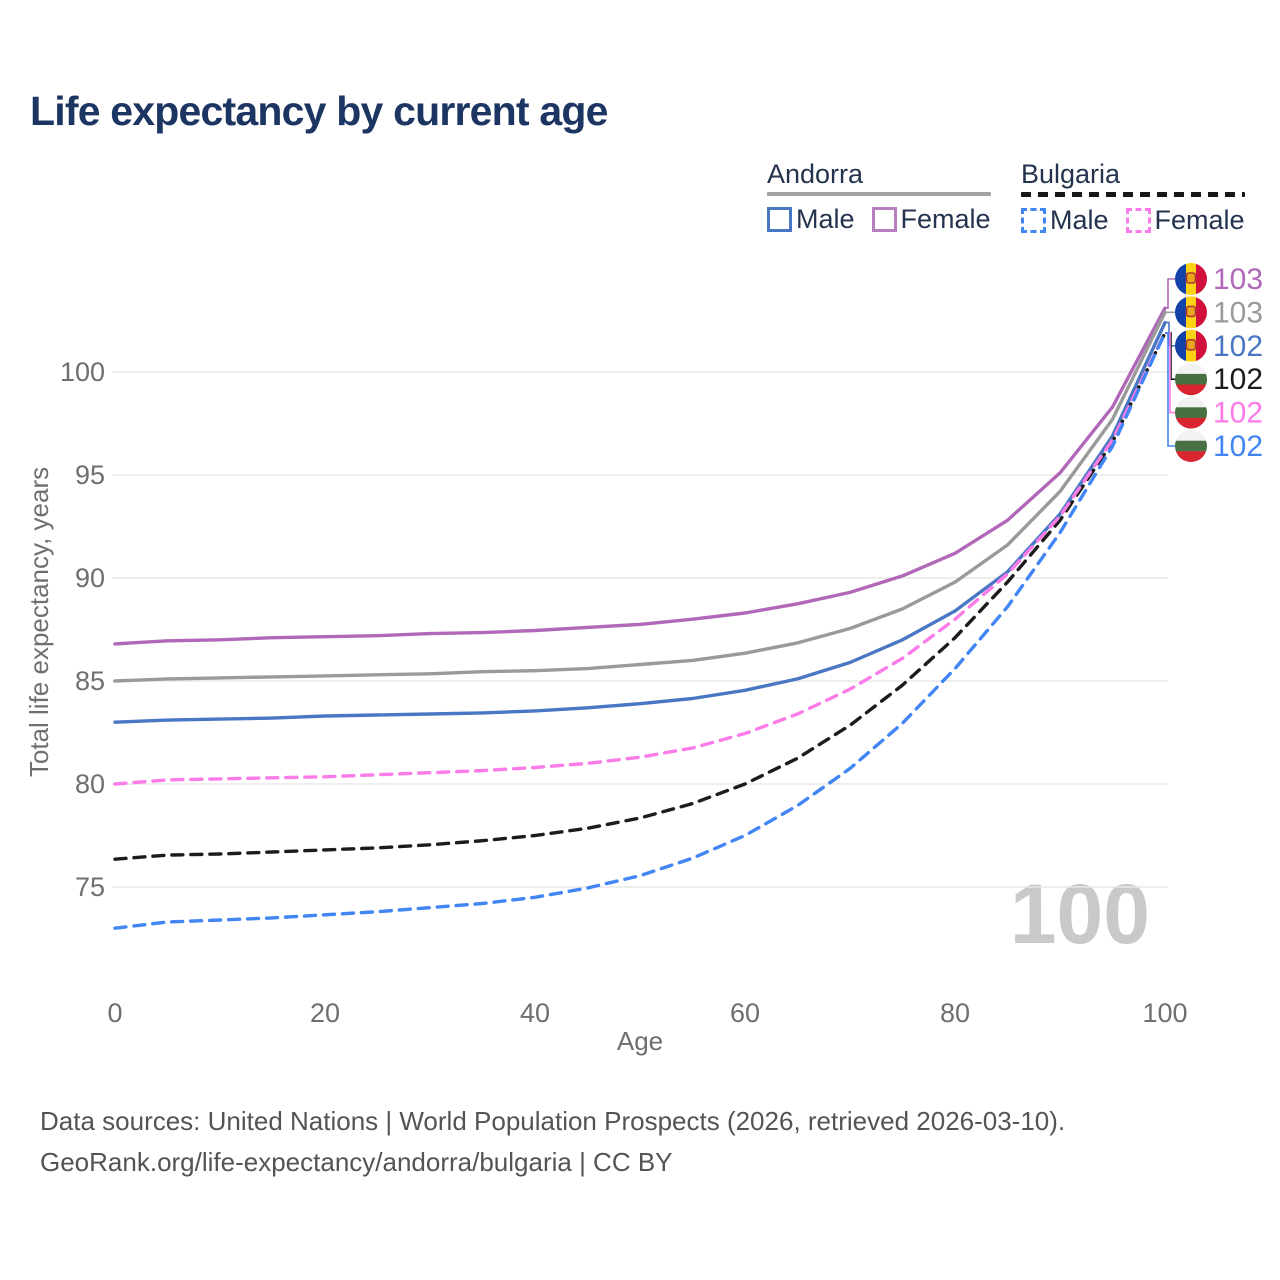  What do you see at coordinates (884, 220) in the screenshot?
I see `andorra-female-swatch-icon` at bounding box center [884, 220].